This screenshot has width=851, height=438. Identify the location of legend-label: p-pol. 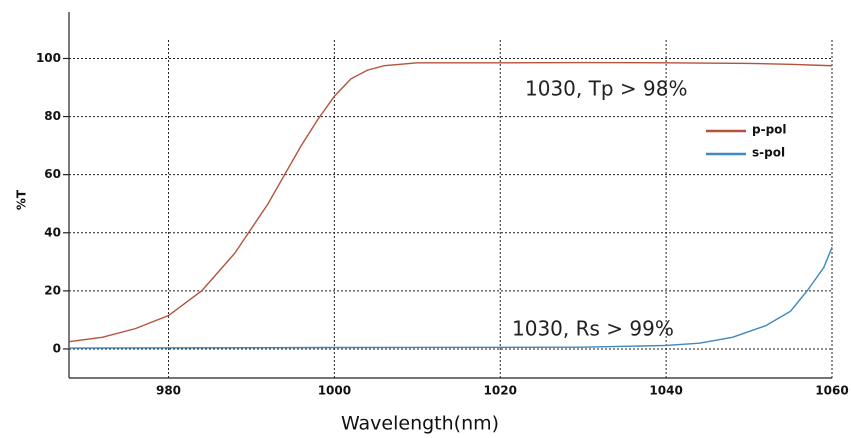
(769, 130).